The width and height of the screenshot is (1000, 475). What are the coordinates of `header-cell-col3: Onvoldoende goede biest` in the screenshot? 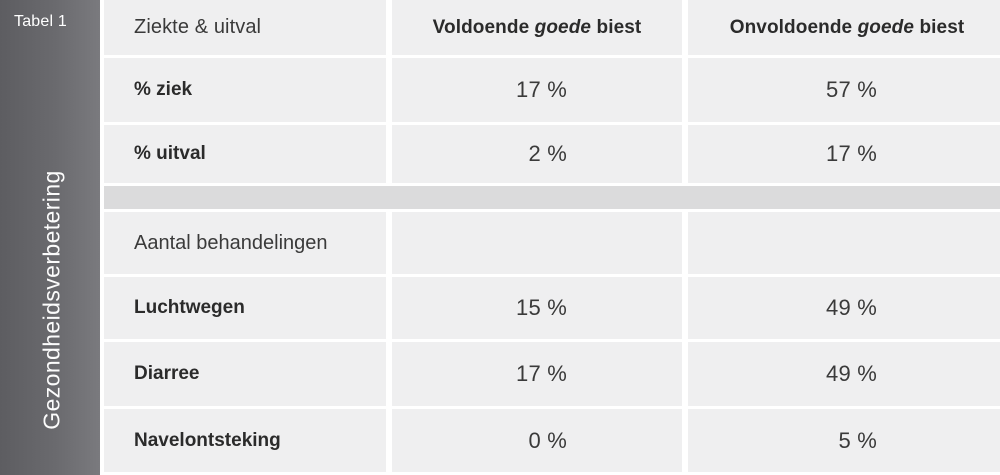 It's located at (844, 29).